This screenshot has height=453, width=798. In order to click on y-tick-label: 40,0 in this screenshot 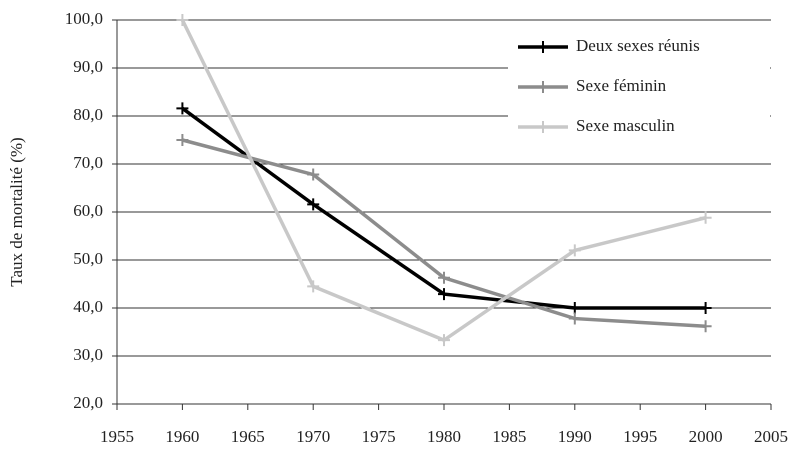, I will do `click(88, 306)`.